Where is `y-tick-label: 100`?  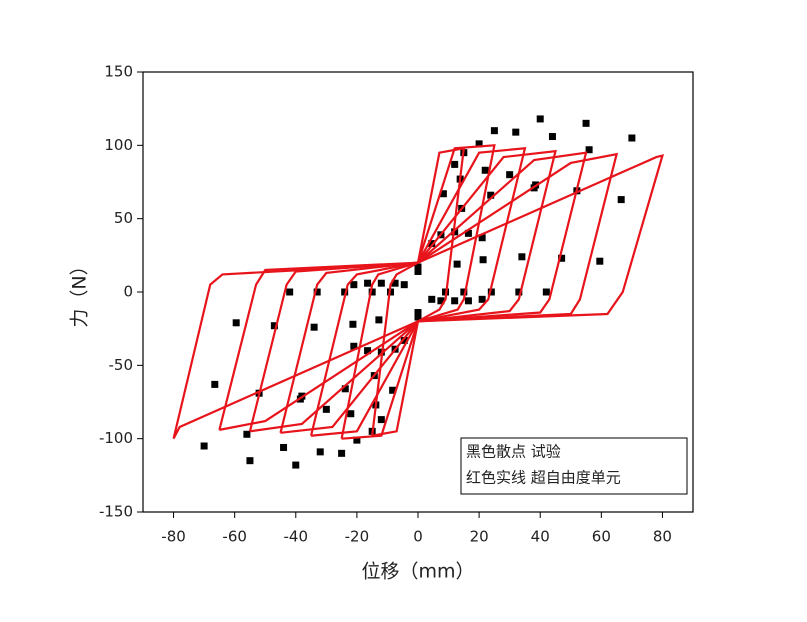
y-tick-label: 100 is located at coordinates (118, 145).